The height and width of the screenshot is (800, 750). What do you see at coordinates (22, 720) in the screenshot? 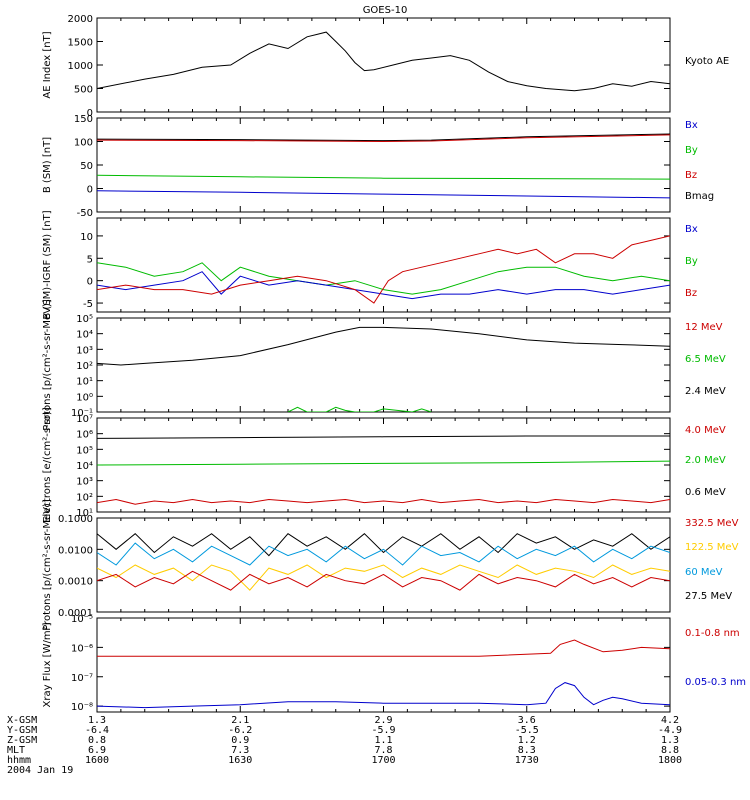
I see `x-row-label: X-GSM` at bounding box center [22, 720].